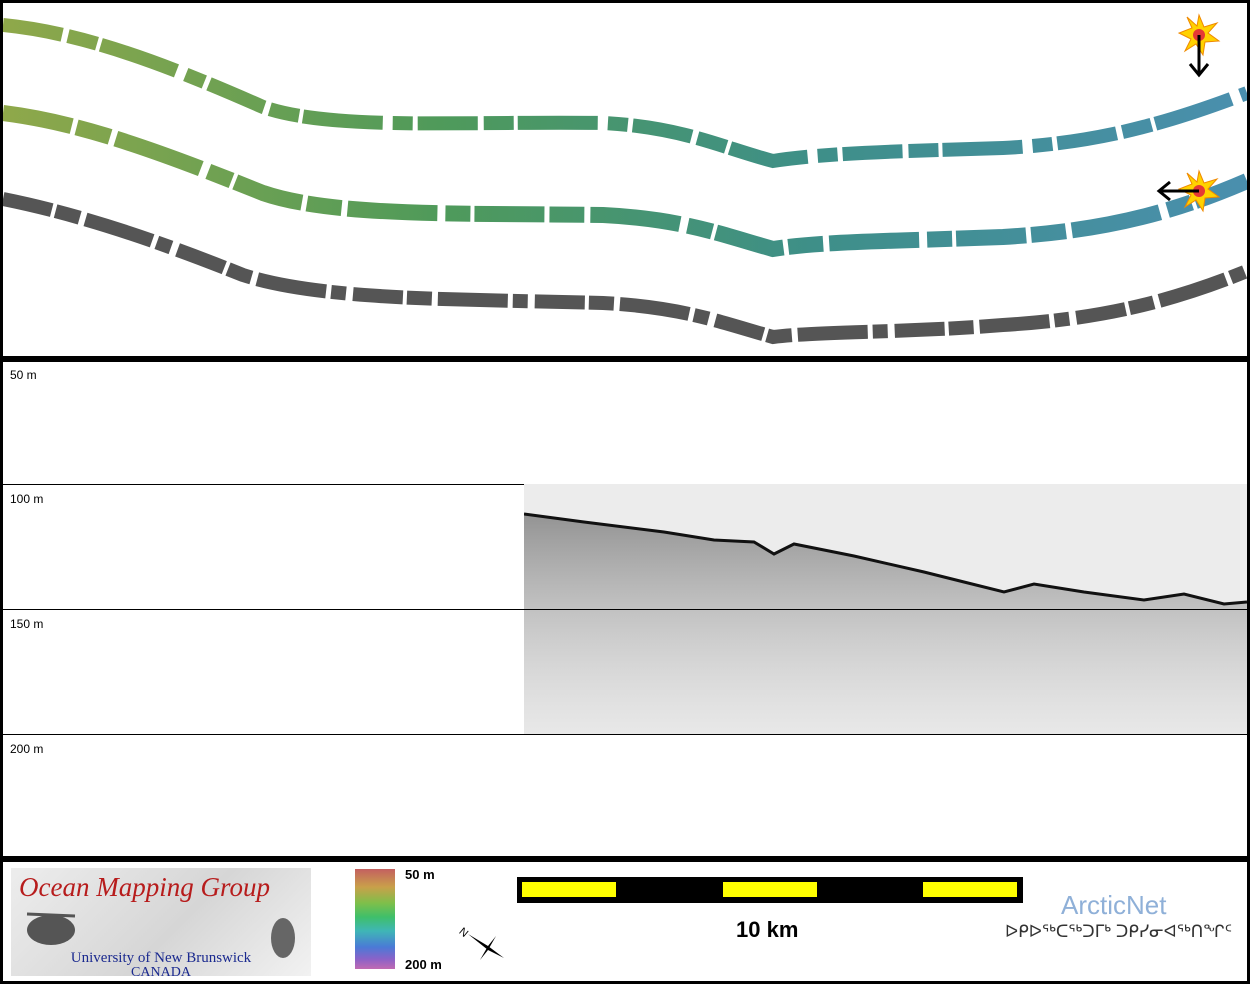 The image size is (1250, 984). What do you see at coordinates (27, 499) in the screenshot?
I see `depth-label-100: 100 m` at bounding box center [27, 499].